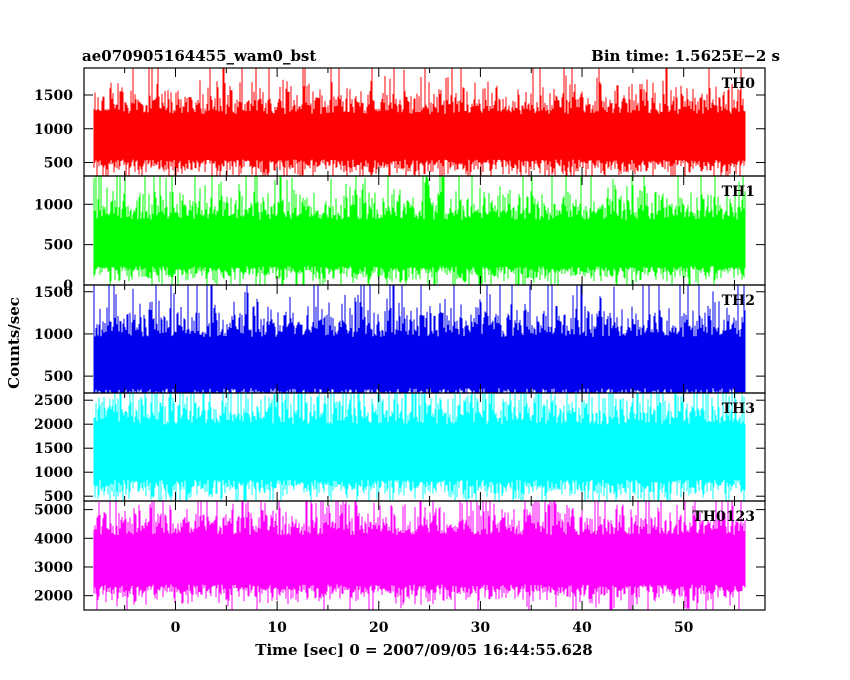 The height and width of the screenshot is (680, 850). Describe the element at coordinates (423, 650) in the screenshot. I see `x-axis-label: Time [sec] 0 = 2007/09/05 16:44:55.628` at that location.